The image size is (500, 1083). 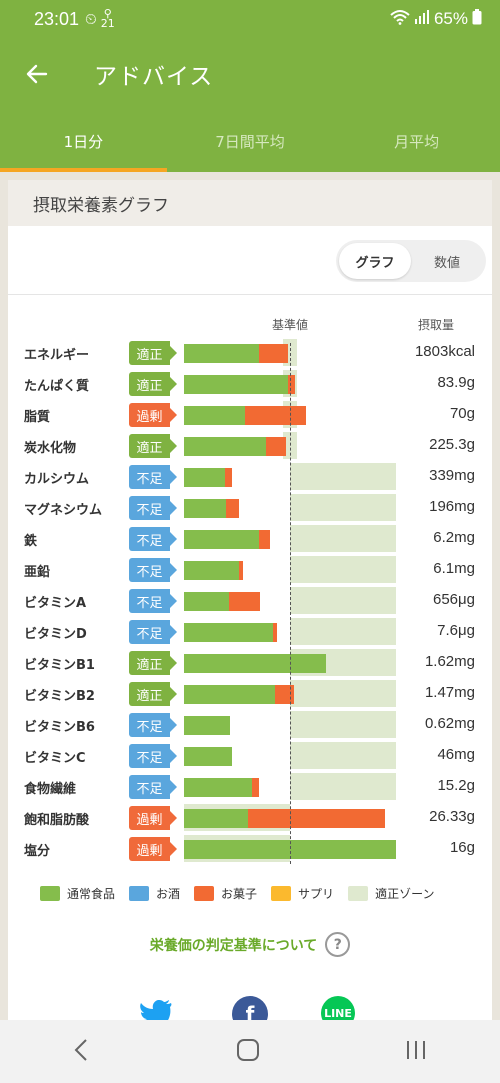 What do you see at coordinates (436, 325) in the screenshot?
I see `header-intake: 摂取量` at bounding box center [436, 325].